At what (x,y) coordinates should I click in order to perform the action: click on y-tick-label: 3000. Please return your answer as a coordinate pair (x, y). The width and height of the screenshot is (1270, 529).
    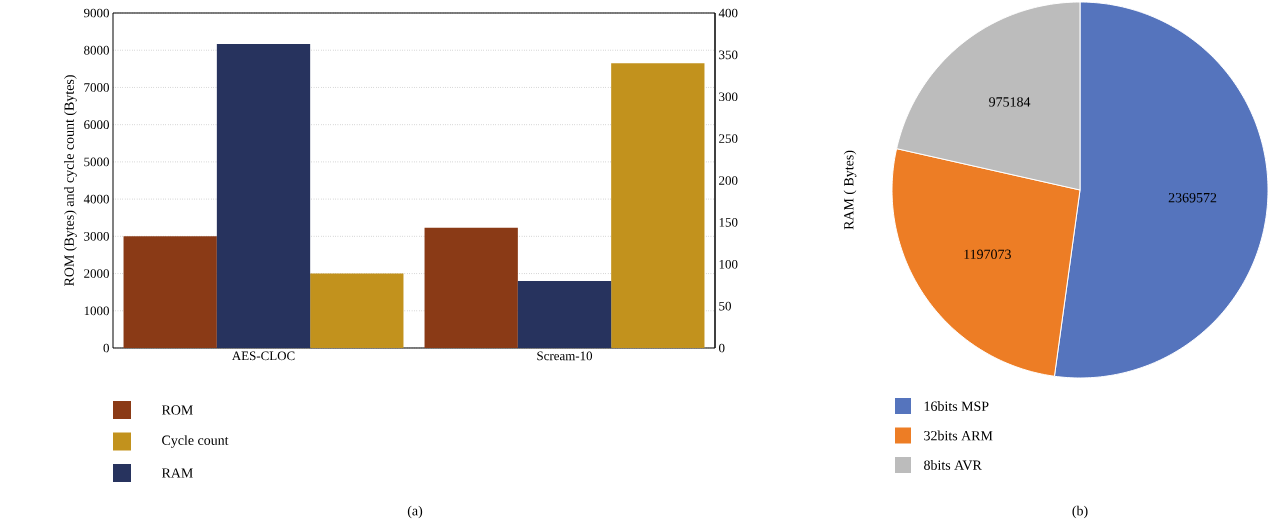
    Looking at the image, I should click on (96, 236).